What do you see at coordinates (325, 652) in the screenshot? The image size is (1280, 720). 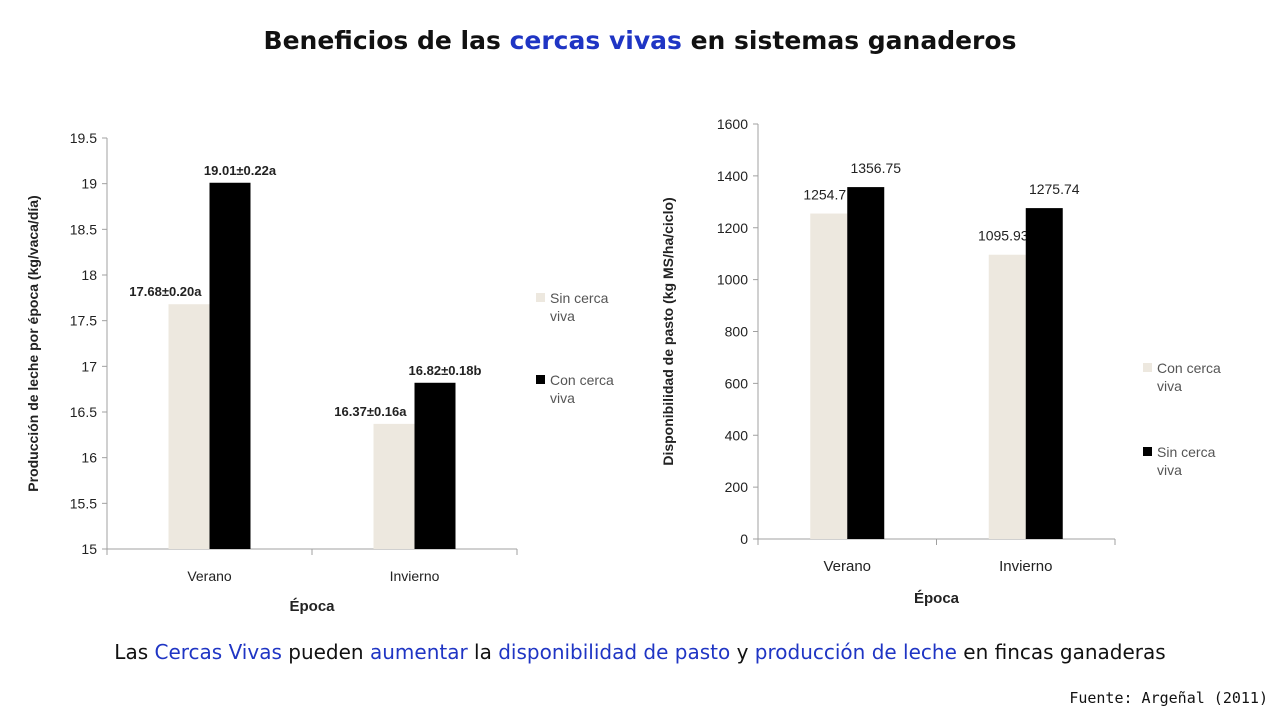 I see `caption-t2: pueden` at bounding box center [325, 652].